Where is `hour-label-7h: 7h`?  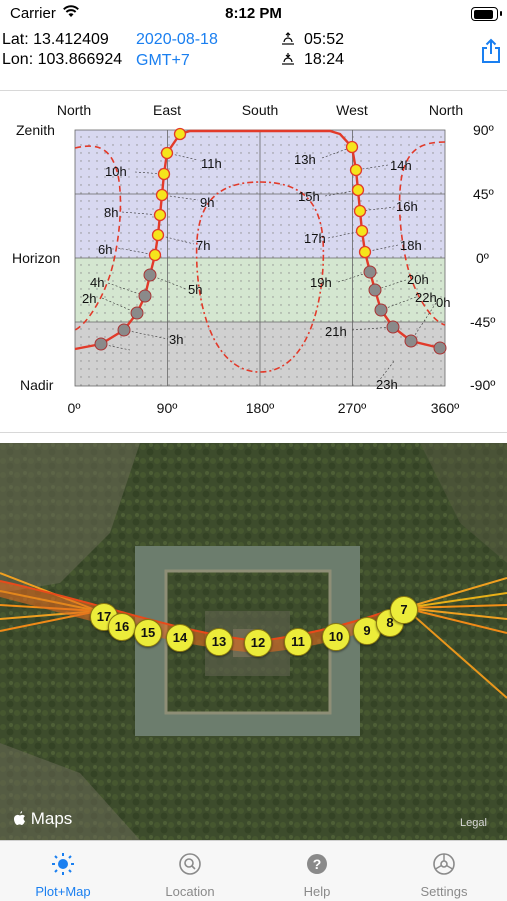
hour-label-7h: 7h is located at coordinates (203, 245).